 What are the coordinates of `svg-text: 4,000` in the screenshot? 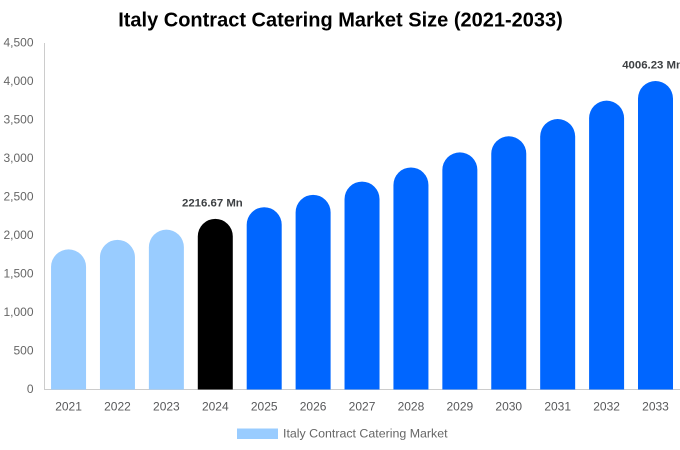 It's located at (18, 81).